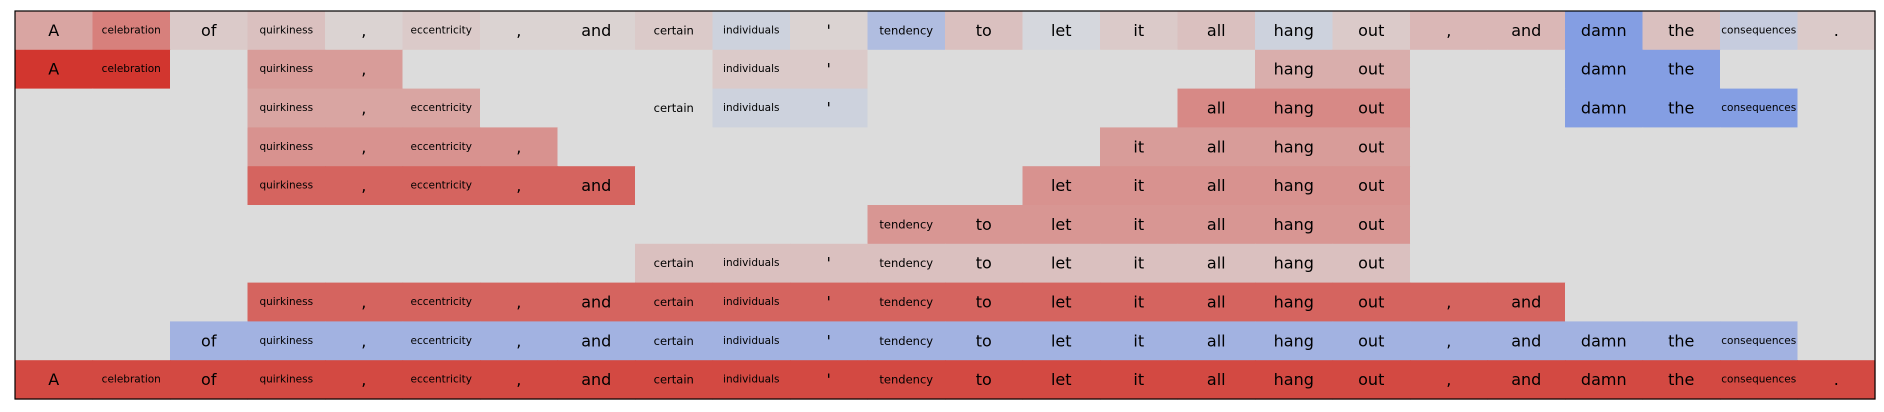 Image resolution: width=1884 pixels, height=412 pixels. I want to click on token-label: to, so click(984, 224).